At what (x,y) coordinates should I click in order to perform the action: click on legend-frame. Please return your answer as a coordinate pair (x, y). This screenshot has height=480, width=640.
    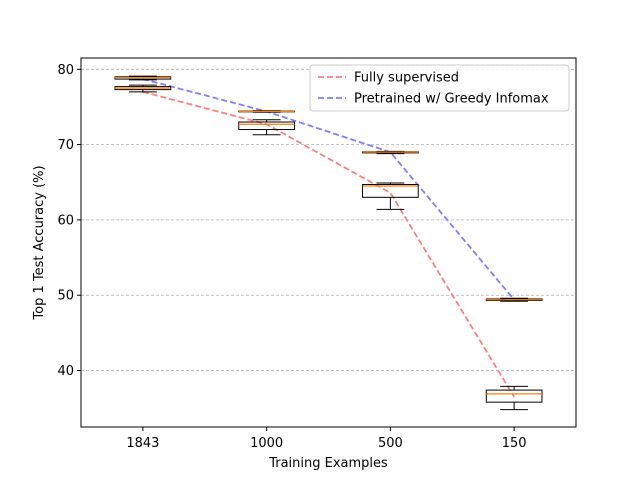
    Looking at the image, I should click on (439, 88).